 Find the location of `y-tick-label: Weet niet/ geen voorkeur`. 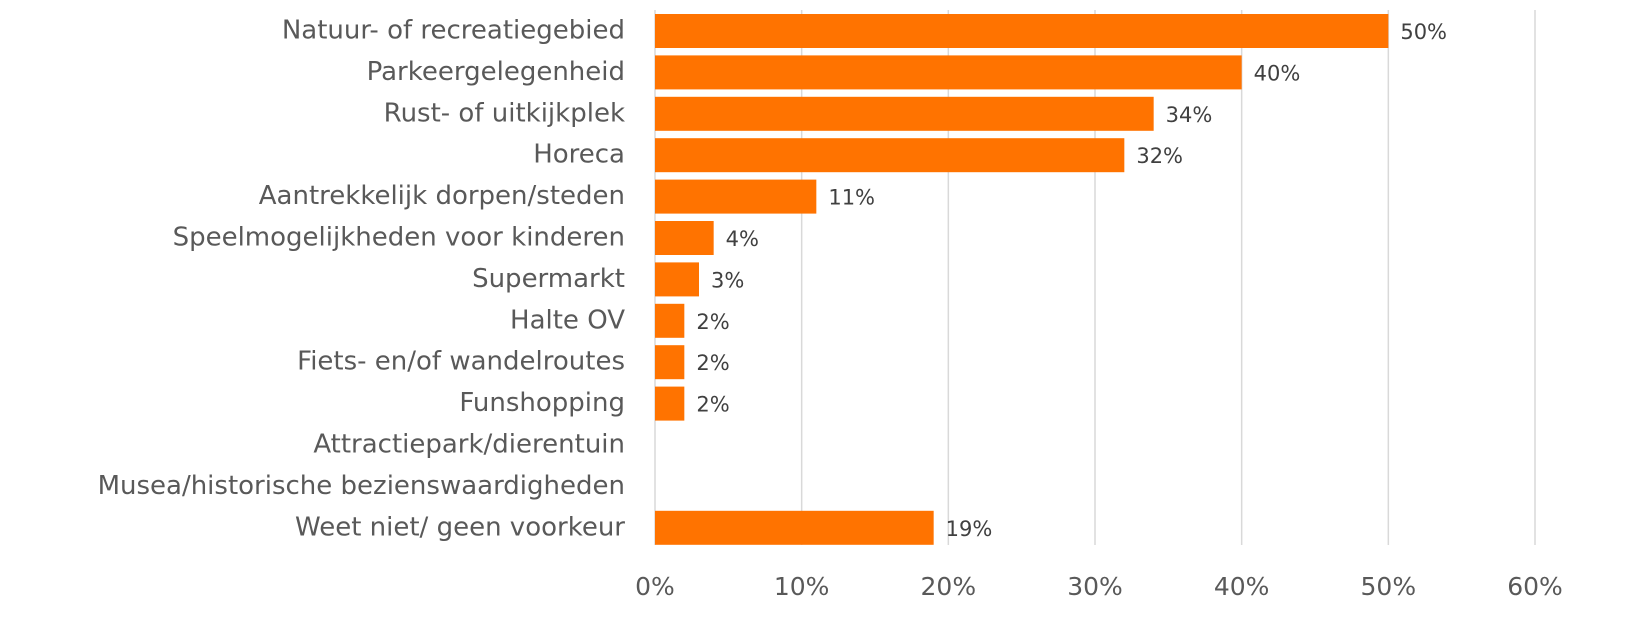

y-tick-label: Weet niet/ geen voorkeur is located at coordinates (460, 527).